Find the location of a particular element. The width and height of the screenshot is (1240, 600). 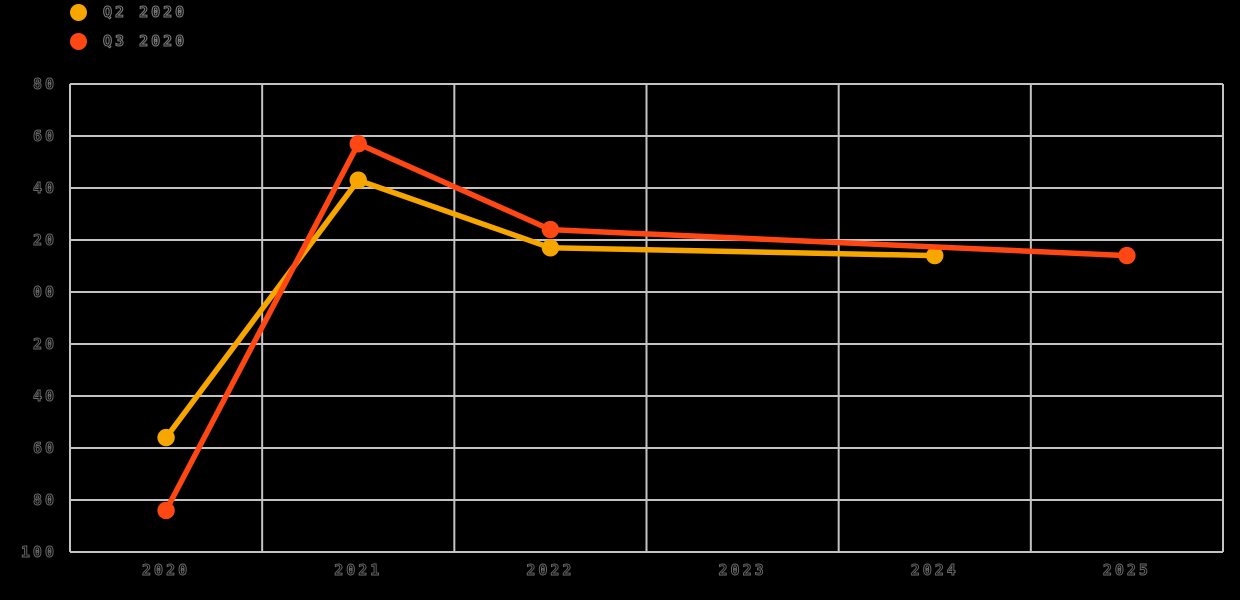

y-axis-tick-label: 100 is located at coordinates (39, 552).